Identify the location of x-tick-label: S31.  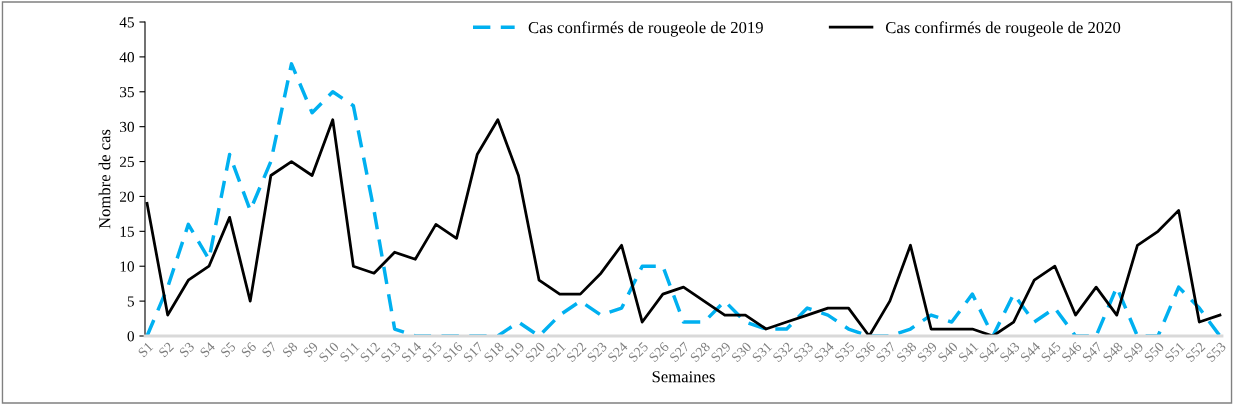
(762, 352).